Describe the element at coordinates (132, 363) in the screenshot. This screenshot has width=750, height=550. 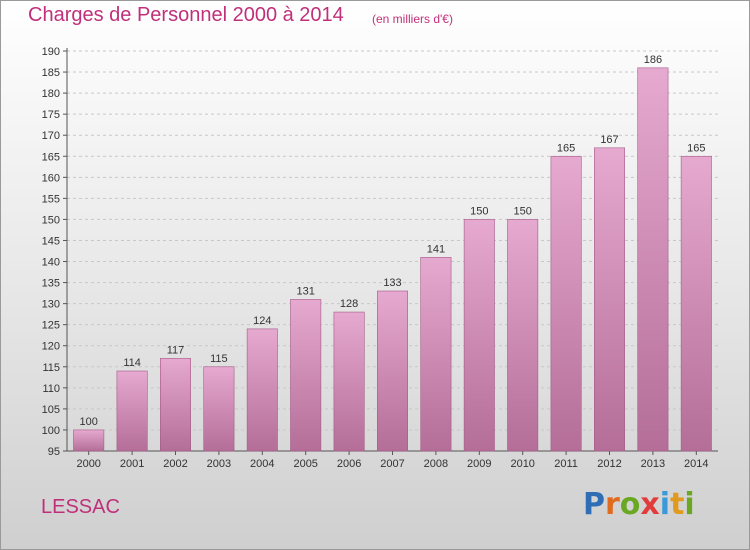
I see `data-label: 114` at that location.